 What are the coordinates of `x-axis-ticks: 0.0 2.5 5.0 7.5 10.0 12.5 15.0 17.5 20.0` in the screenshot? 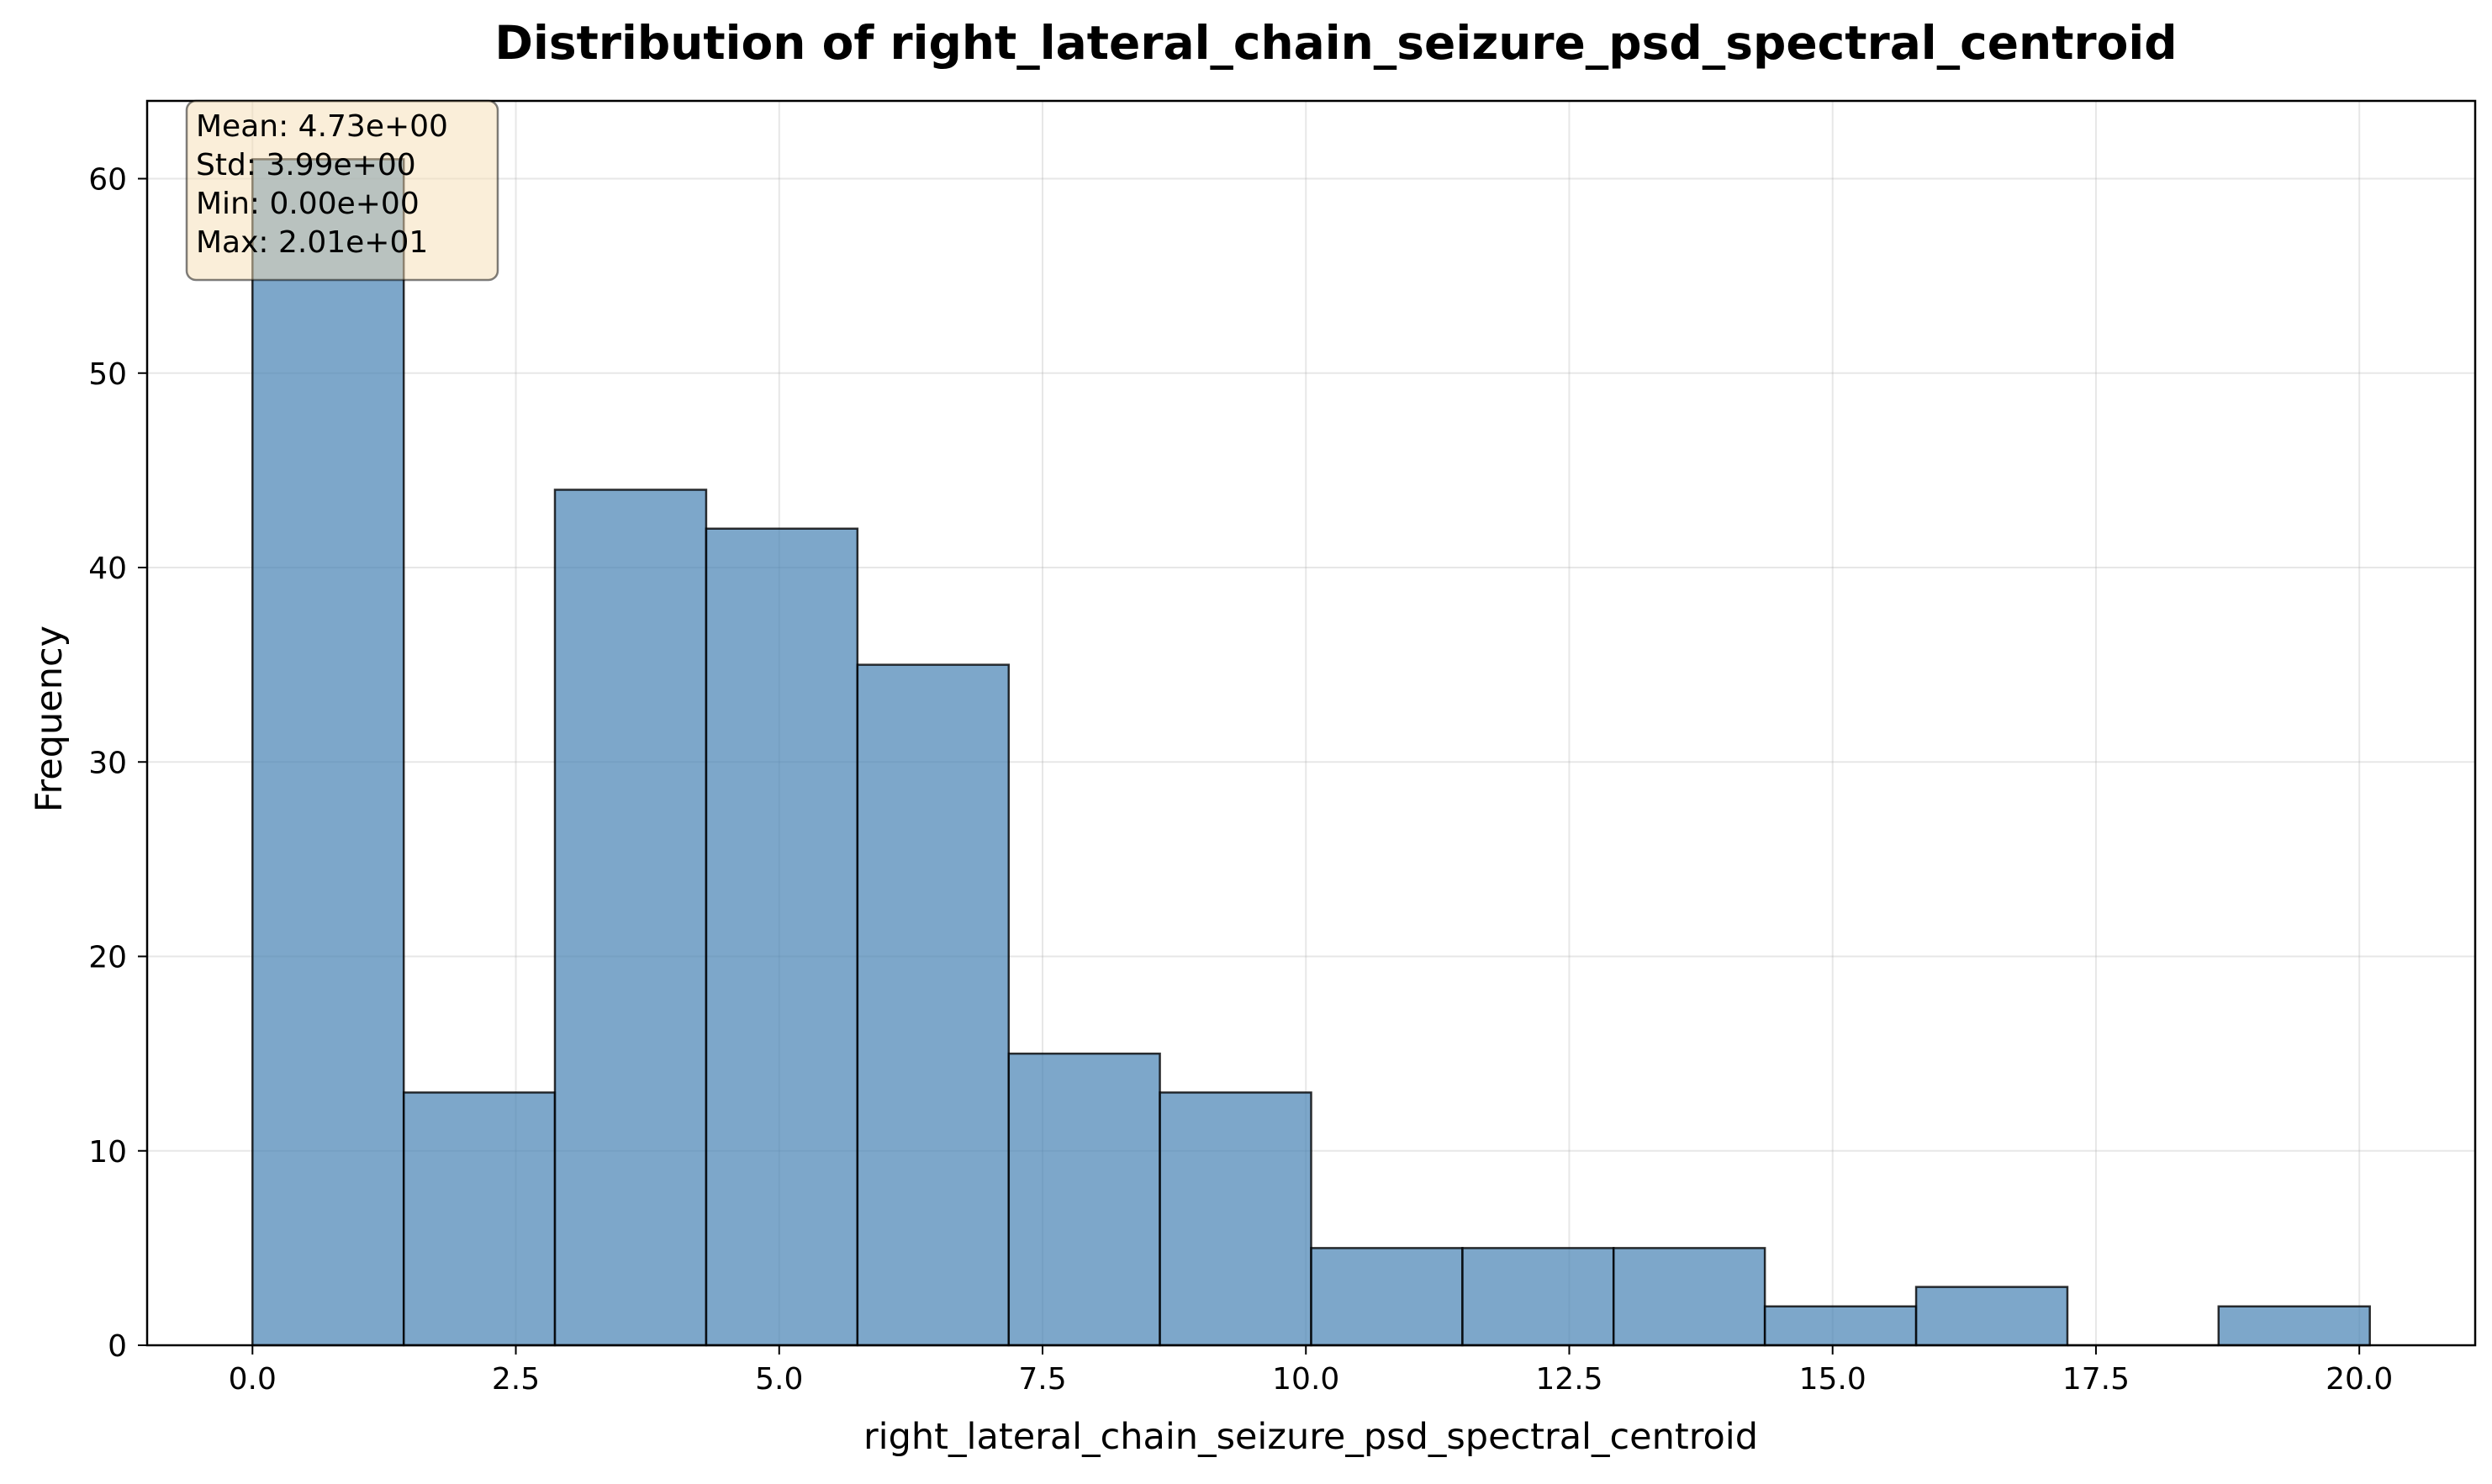 It's located at (1311, 1371).